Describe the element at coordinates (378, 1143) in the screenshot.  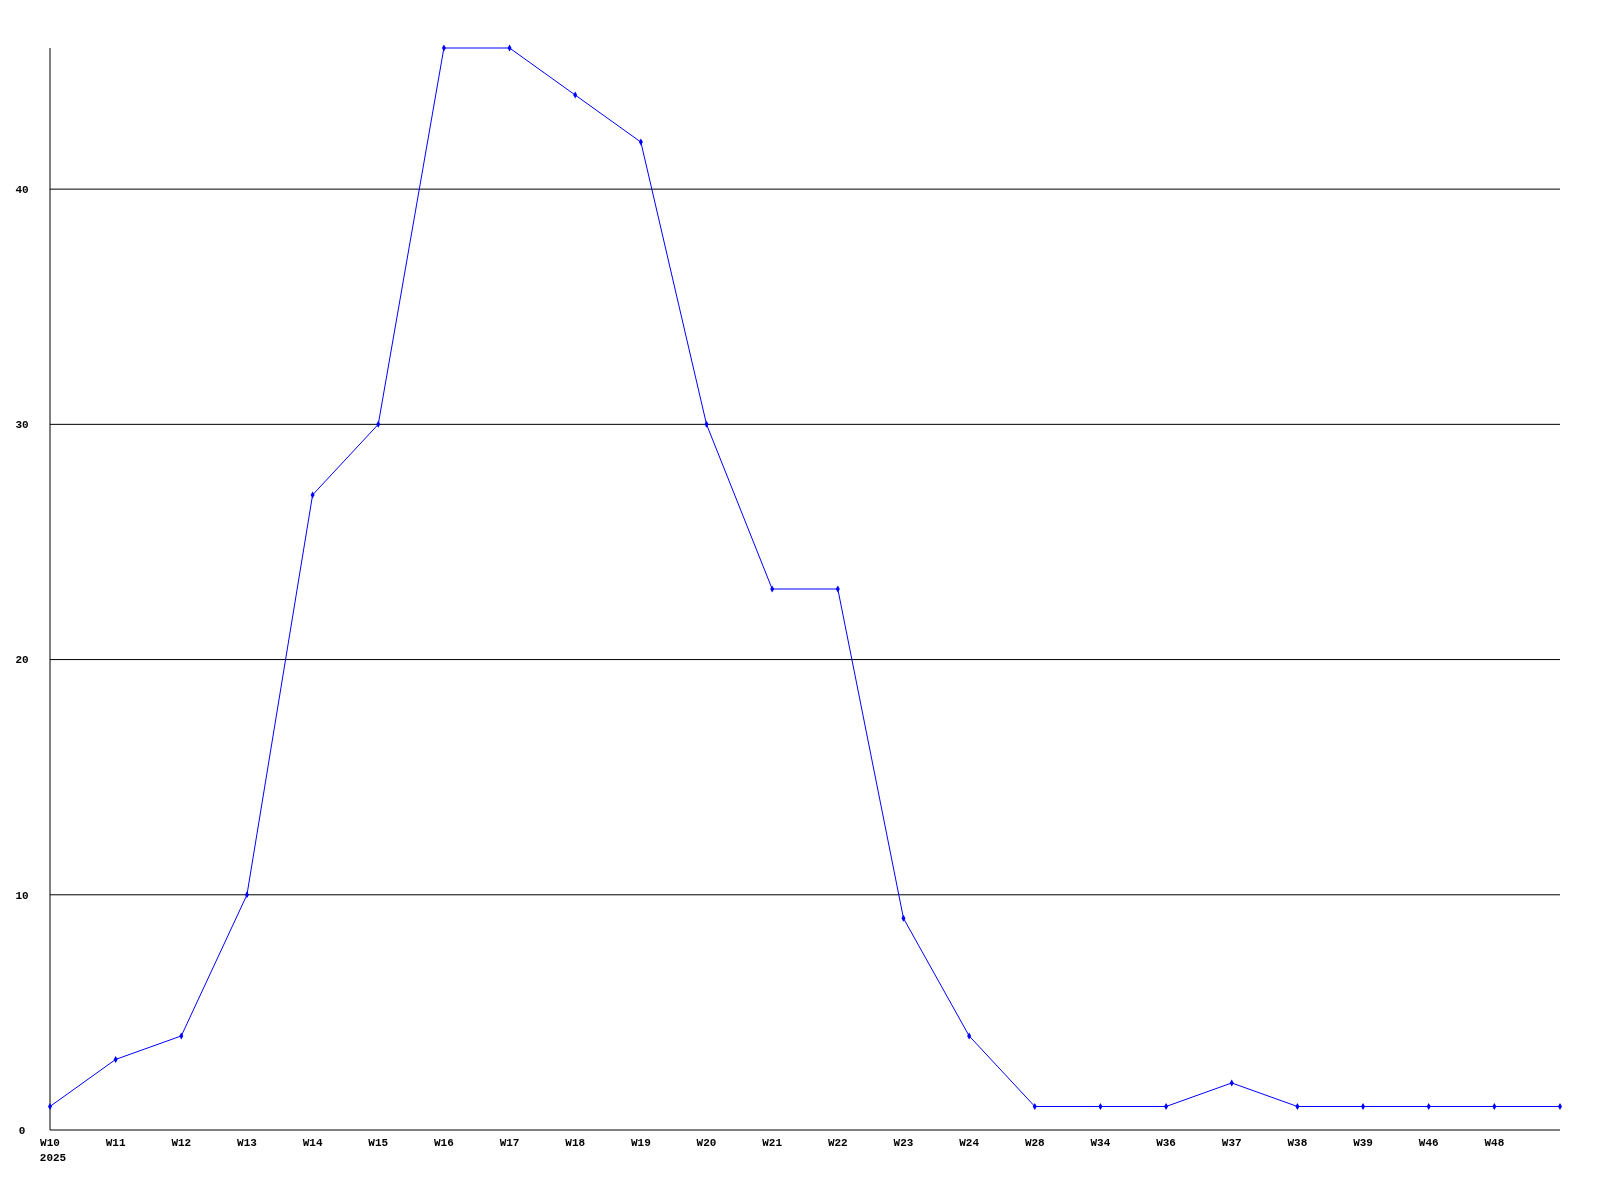
I see `x-tick-label: W15` at that location.